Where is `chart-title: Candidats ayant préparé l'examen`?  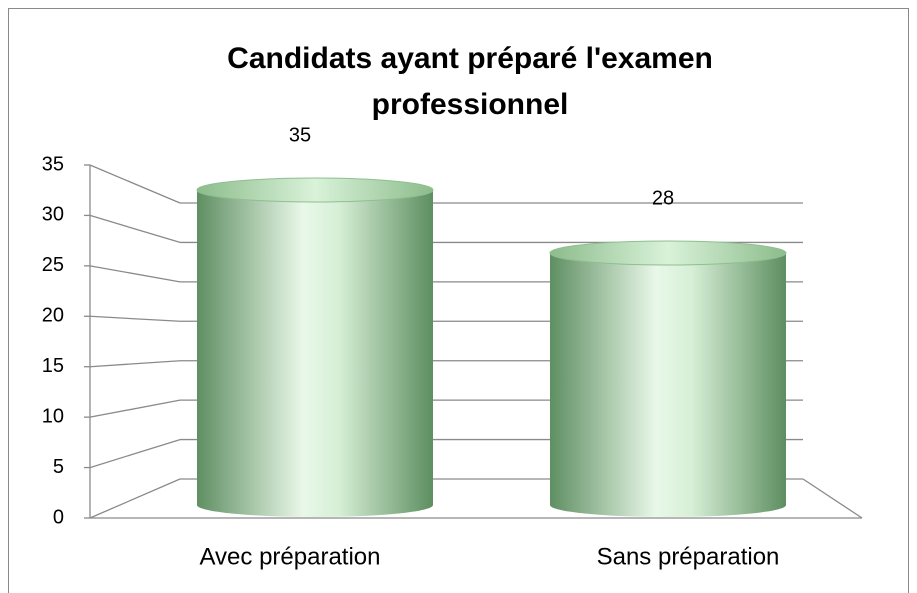 chart-title: Candidats ayant préparé l'examen is located at coordinates (470, 58).